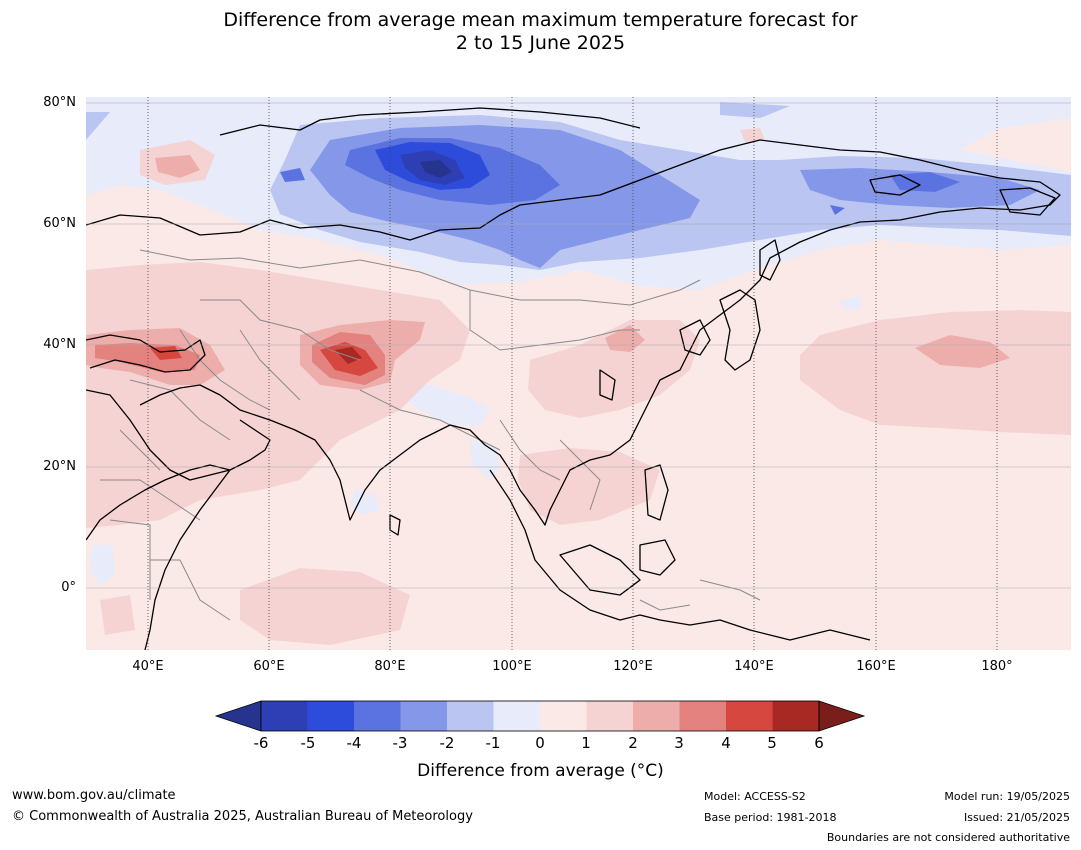 The height and width of the screenshot is (850, 1081). What do you see at coordinates (177, 166) in the screenshot?
I see `warm-zone-2-to-3-north` at bounding box center [177, 166].